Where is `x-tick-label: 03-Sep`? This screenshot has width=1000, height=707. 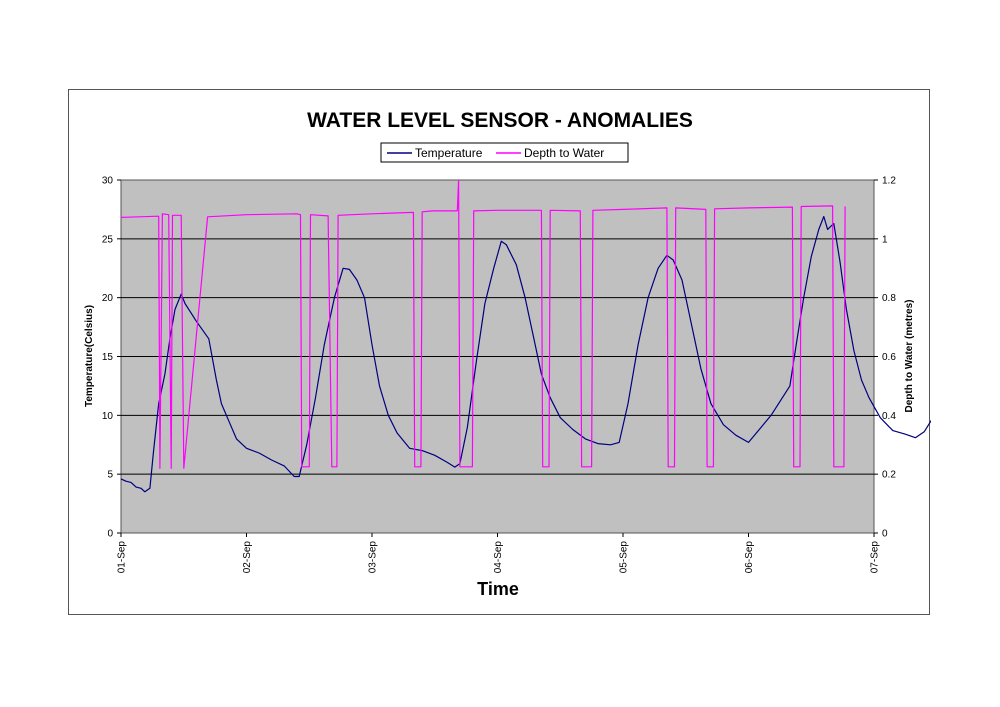
x-tick-label: 03-Sep is located at coordinates (373, 557).